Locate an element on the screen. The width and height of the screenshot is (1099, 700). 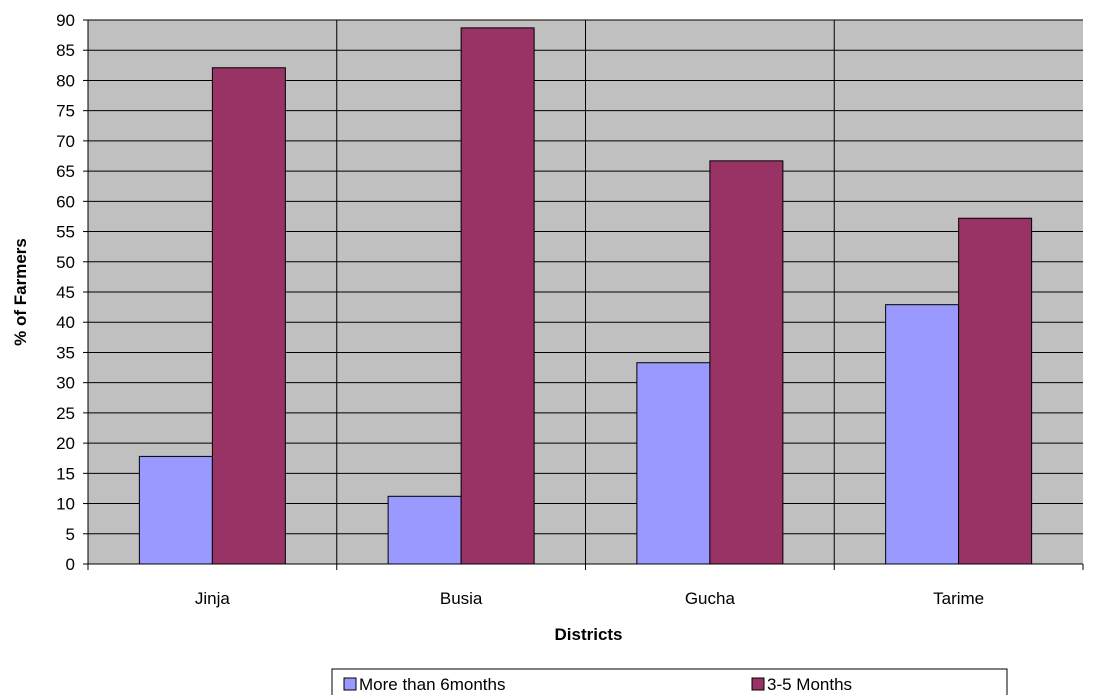
legend-swatch-more-than-6months is located at coordinates (350, 684).